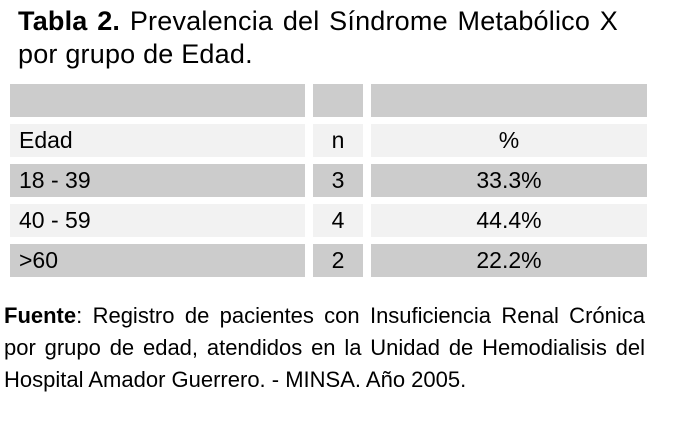 Image resolution: width=675 pixels, height=447 pixels. What do you see at coordinates (509, 180) in the screenshot?
I see `cell-pct: 33.3%` at bounding box center [509, 180].